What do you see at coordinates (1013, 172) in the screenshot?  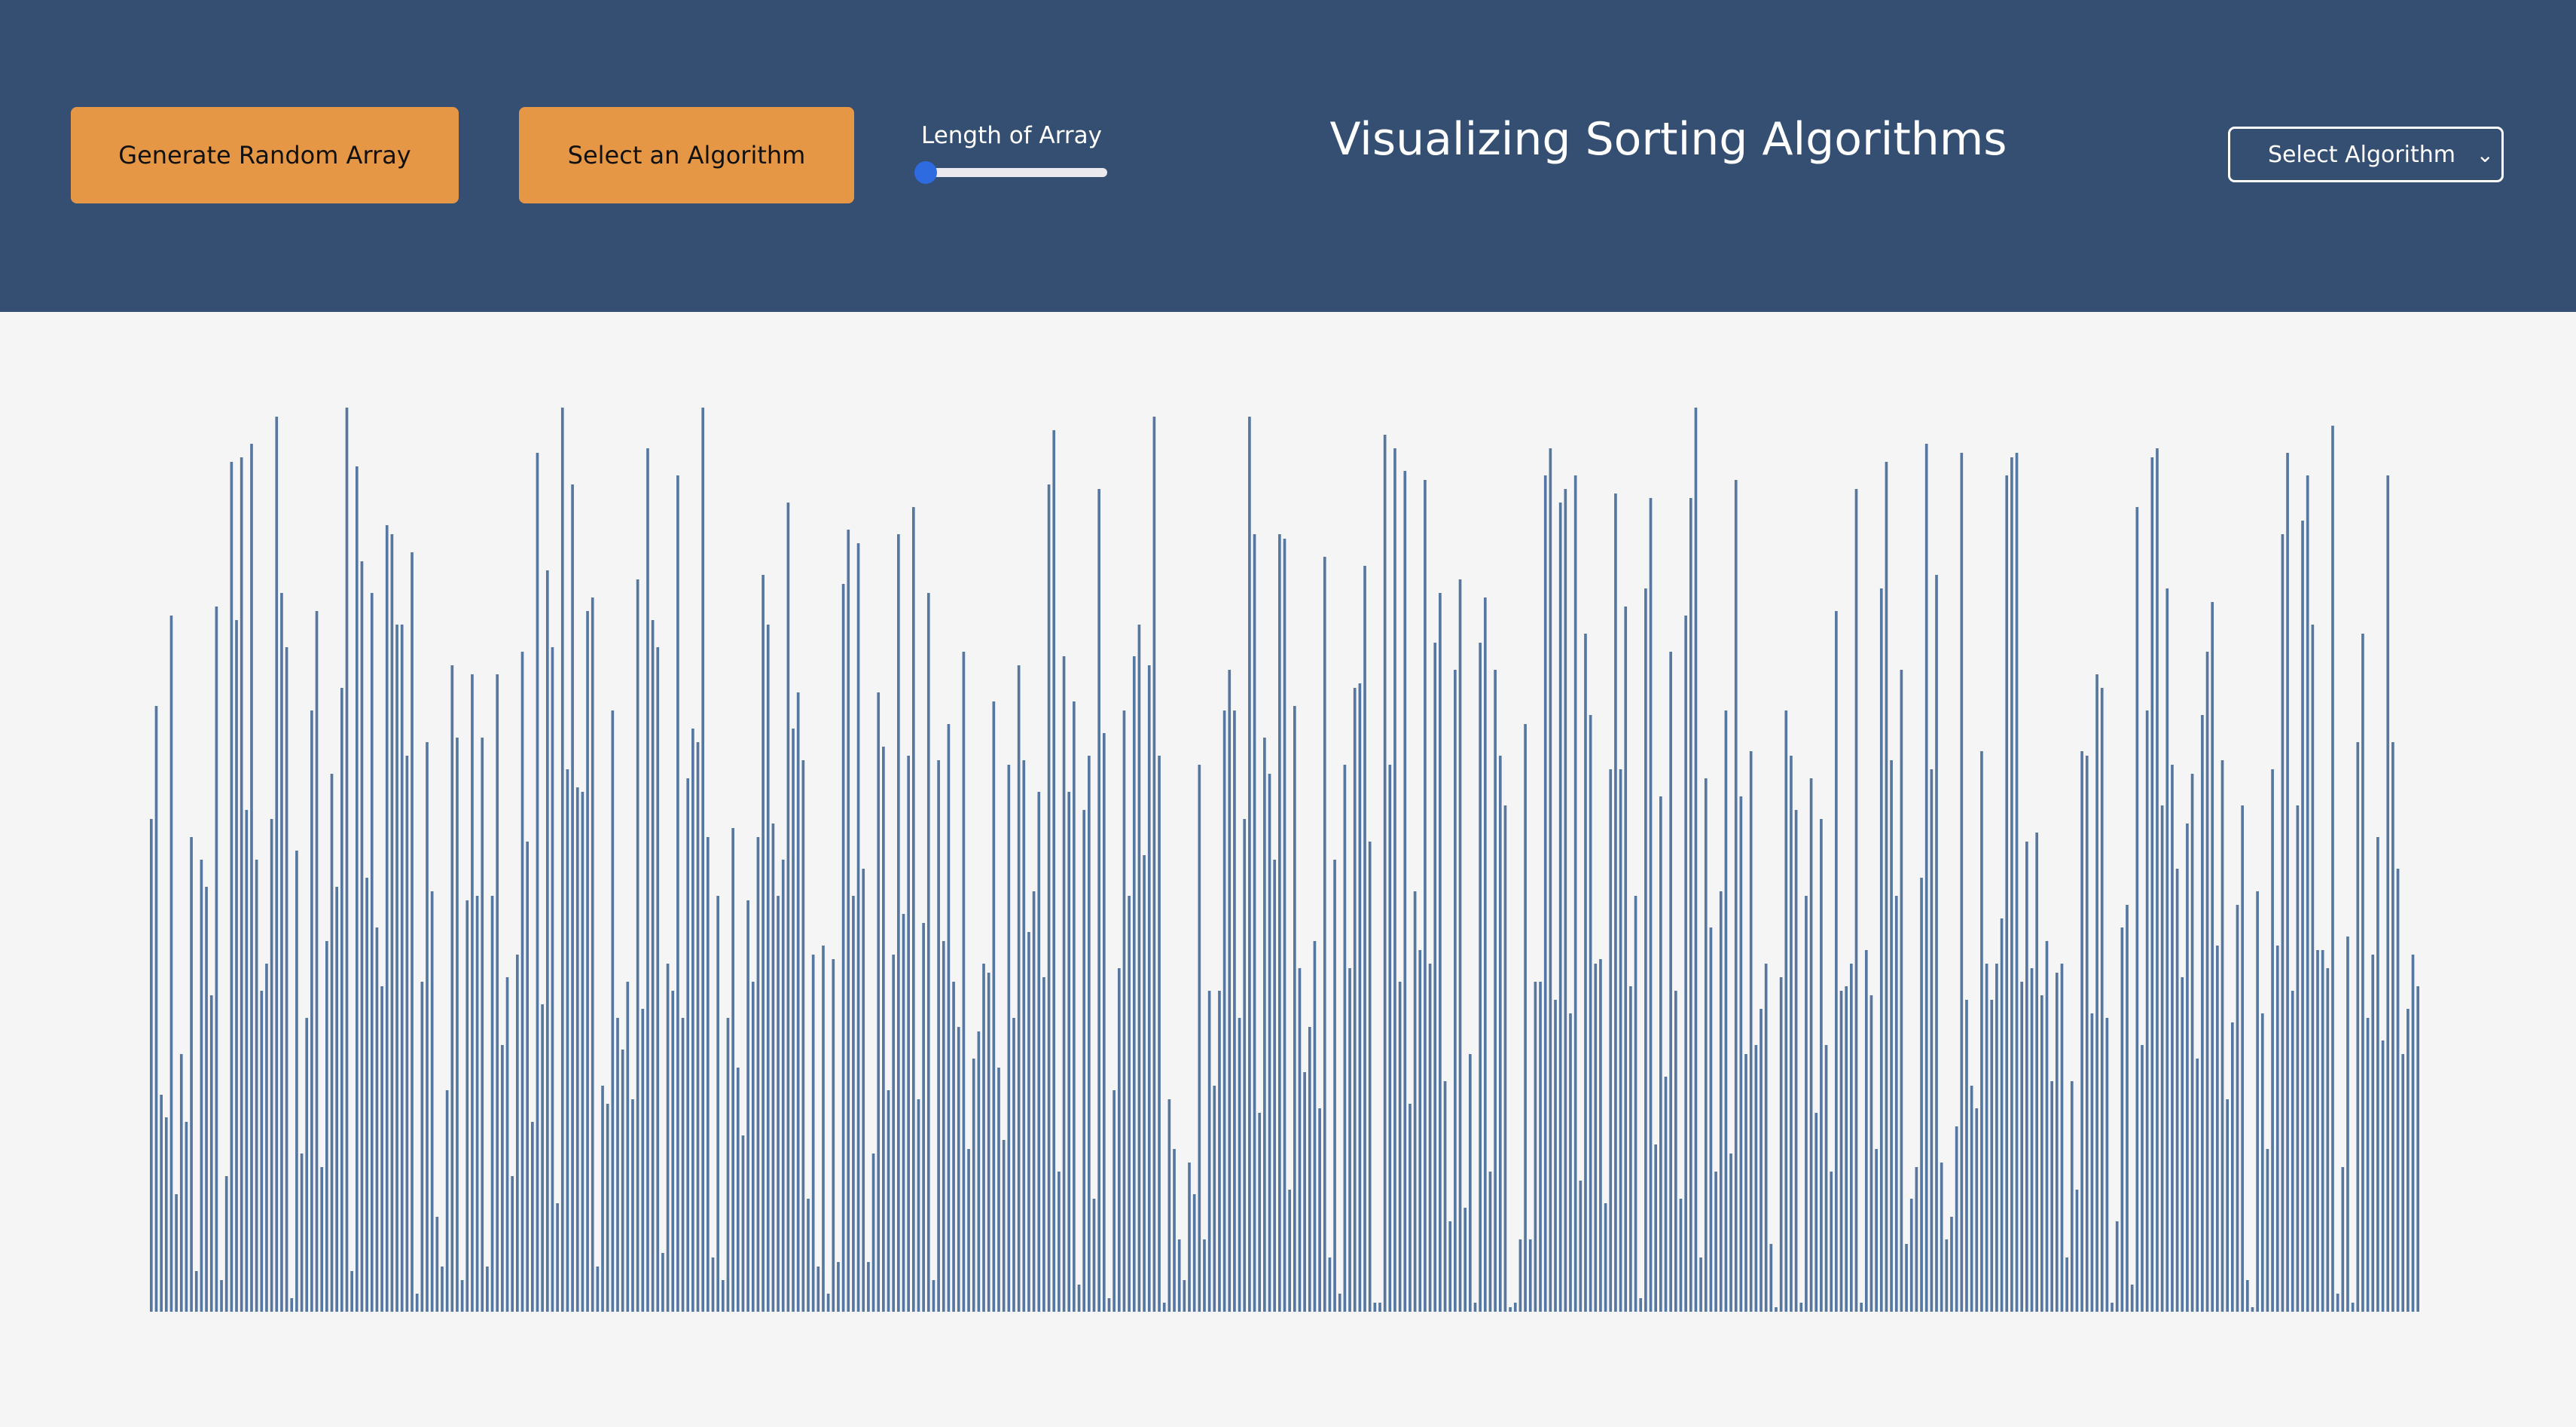 I see `array-length-slider` at bounding box center [1013, 172].